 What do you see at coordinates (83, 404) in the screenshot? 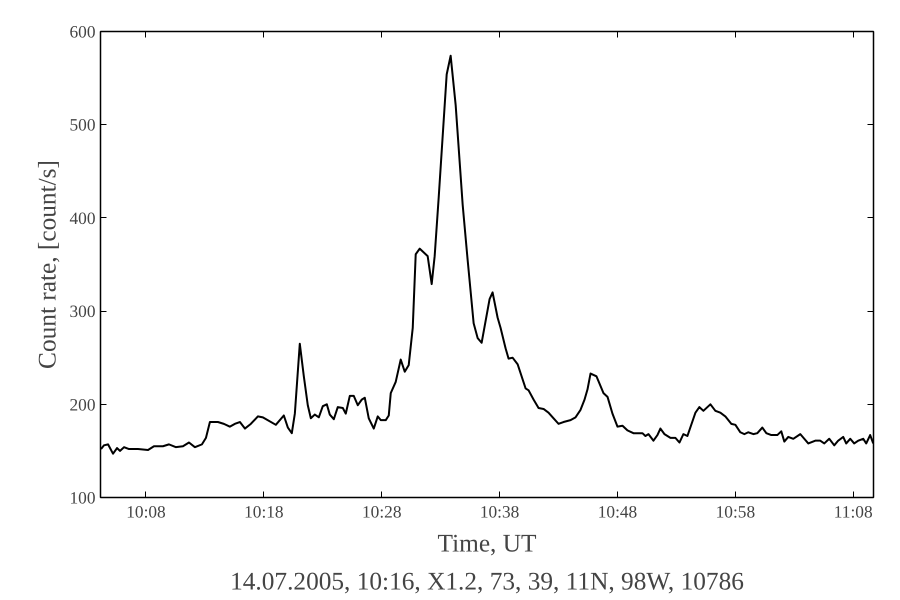
I see `y-tick-label: 200` at bounding box center [83, 404].